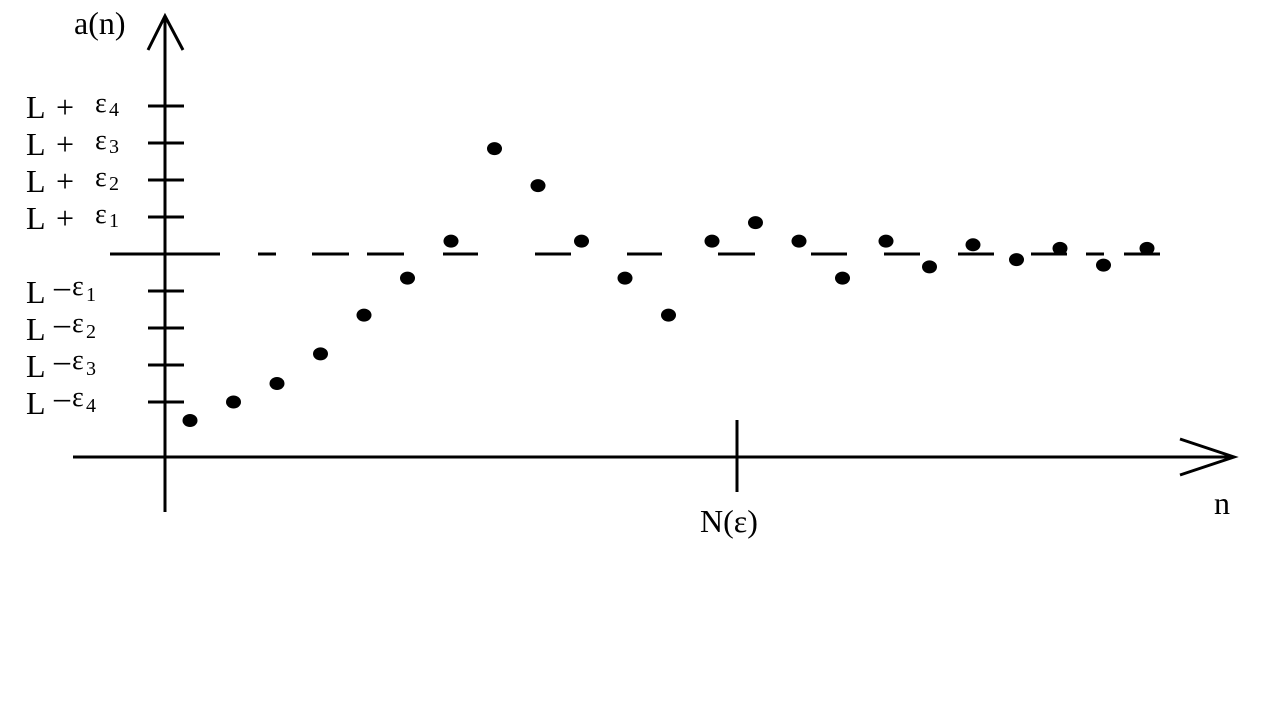 Image resolution: width=1280 pixels, height=720 pixels. I want to click on level-label-minus-1: L – ε 1, so click(61, 289).